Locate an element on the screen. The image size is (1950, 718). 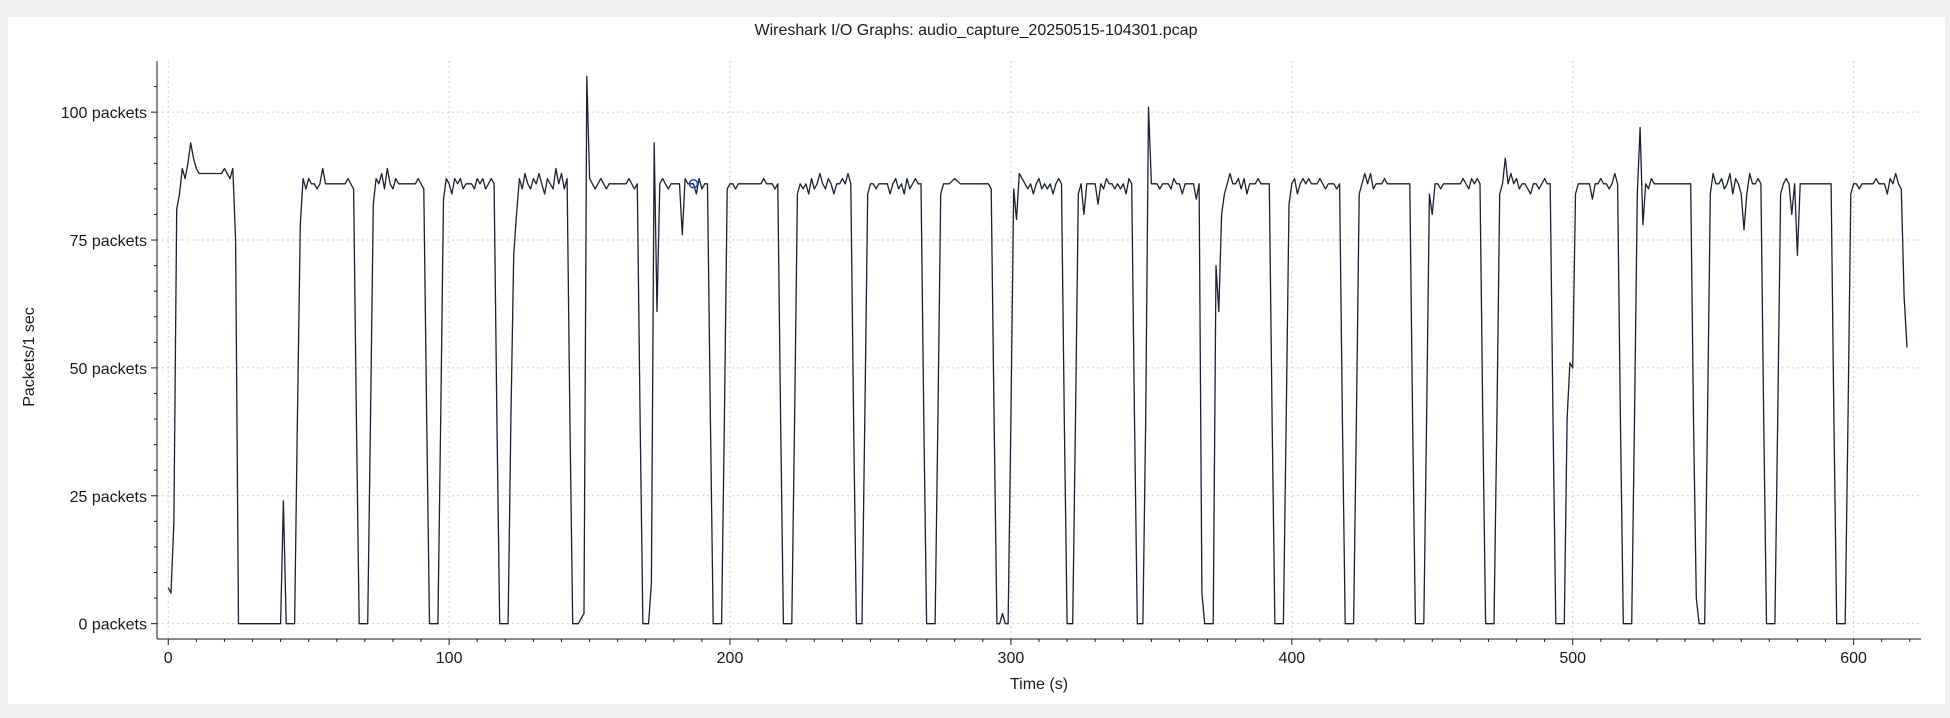
y-axis-label: Packets/1 sec is located at coordinates (29, 357).